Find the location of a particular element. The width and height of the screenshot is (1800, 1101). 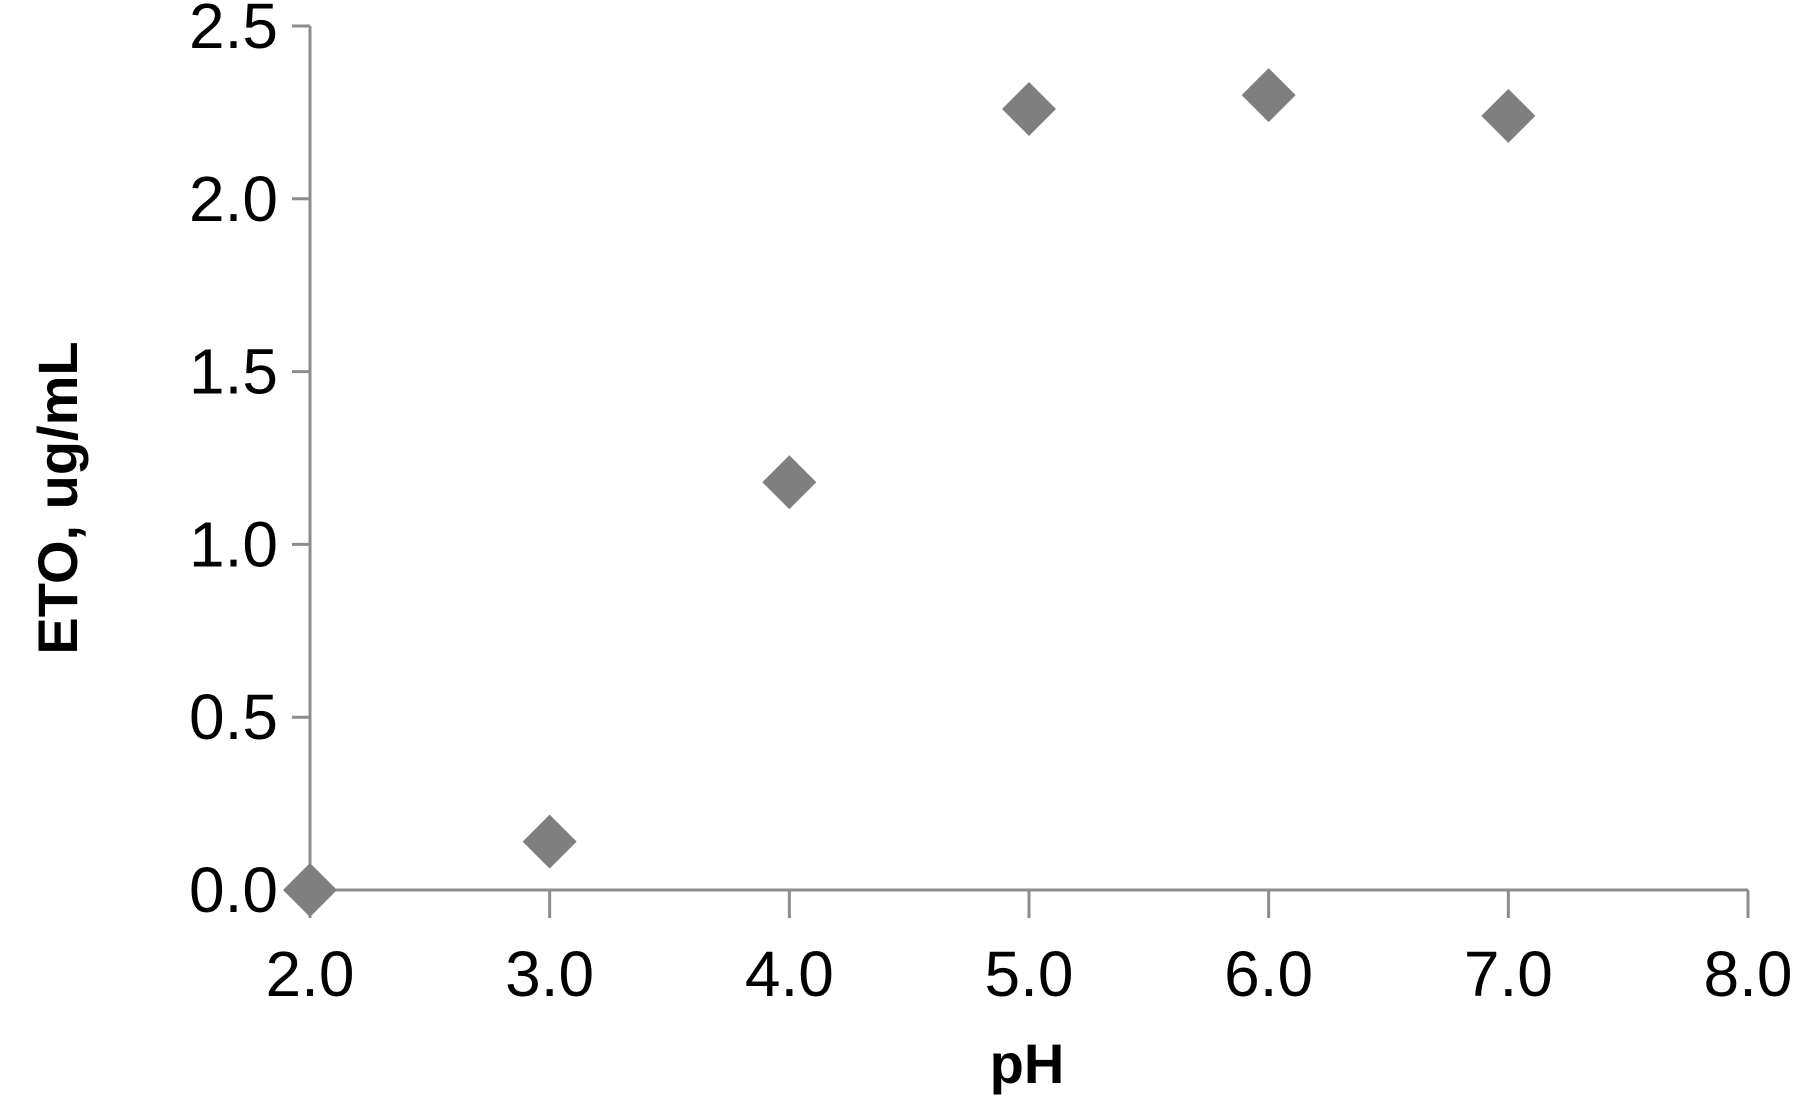

x-tick-label: 3.0 is located at coordinates (549, 974).